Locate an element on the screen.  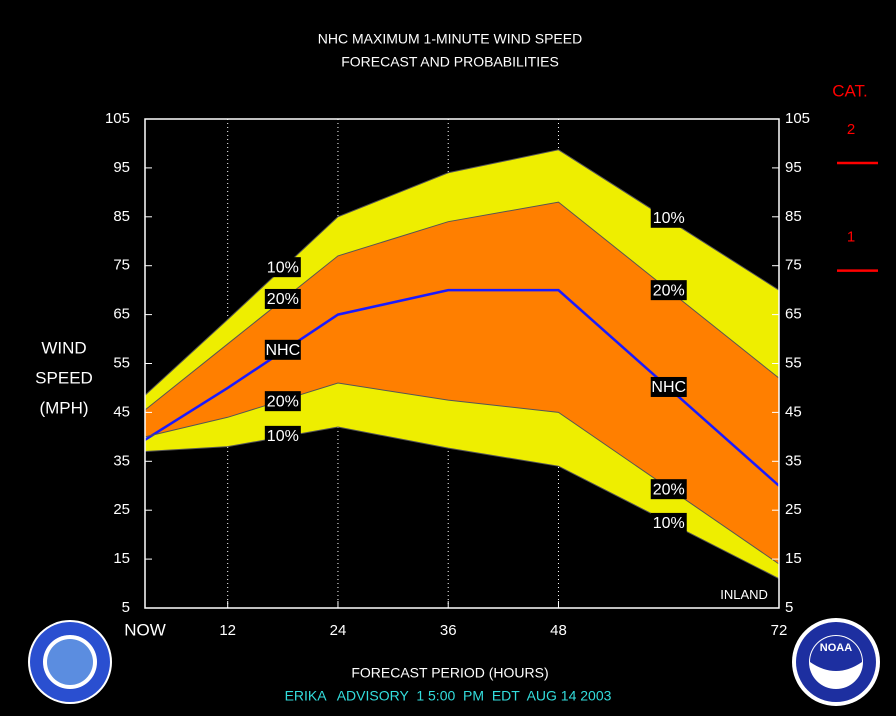
x-axis-label: FORECAST PERIOD (HOURS) is located at coordinates (449, 673).